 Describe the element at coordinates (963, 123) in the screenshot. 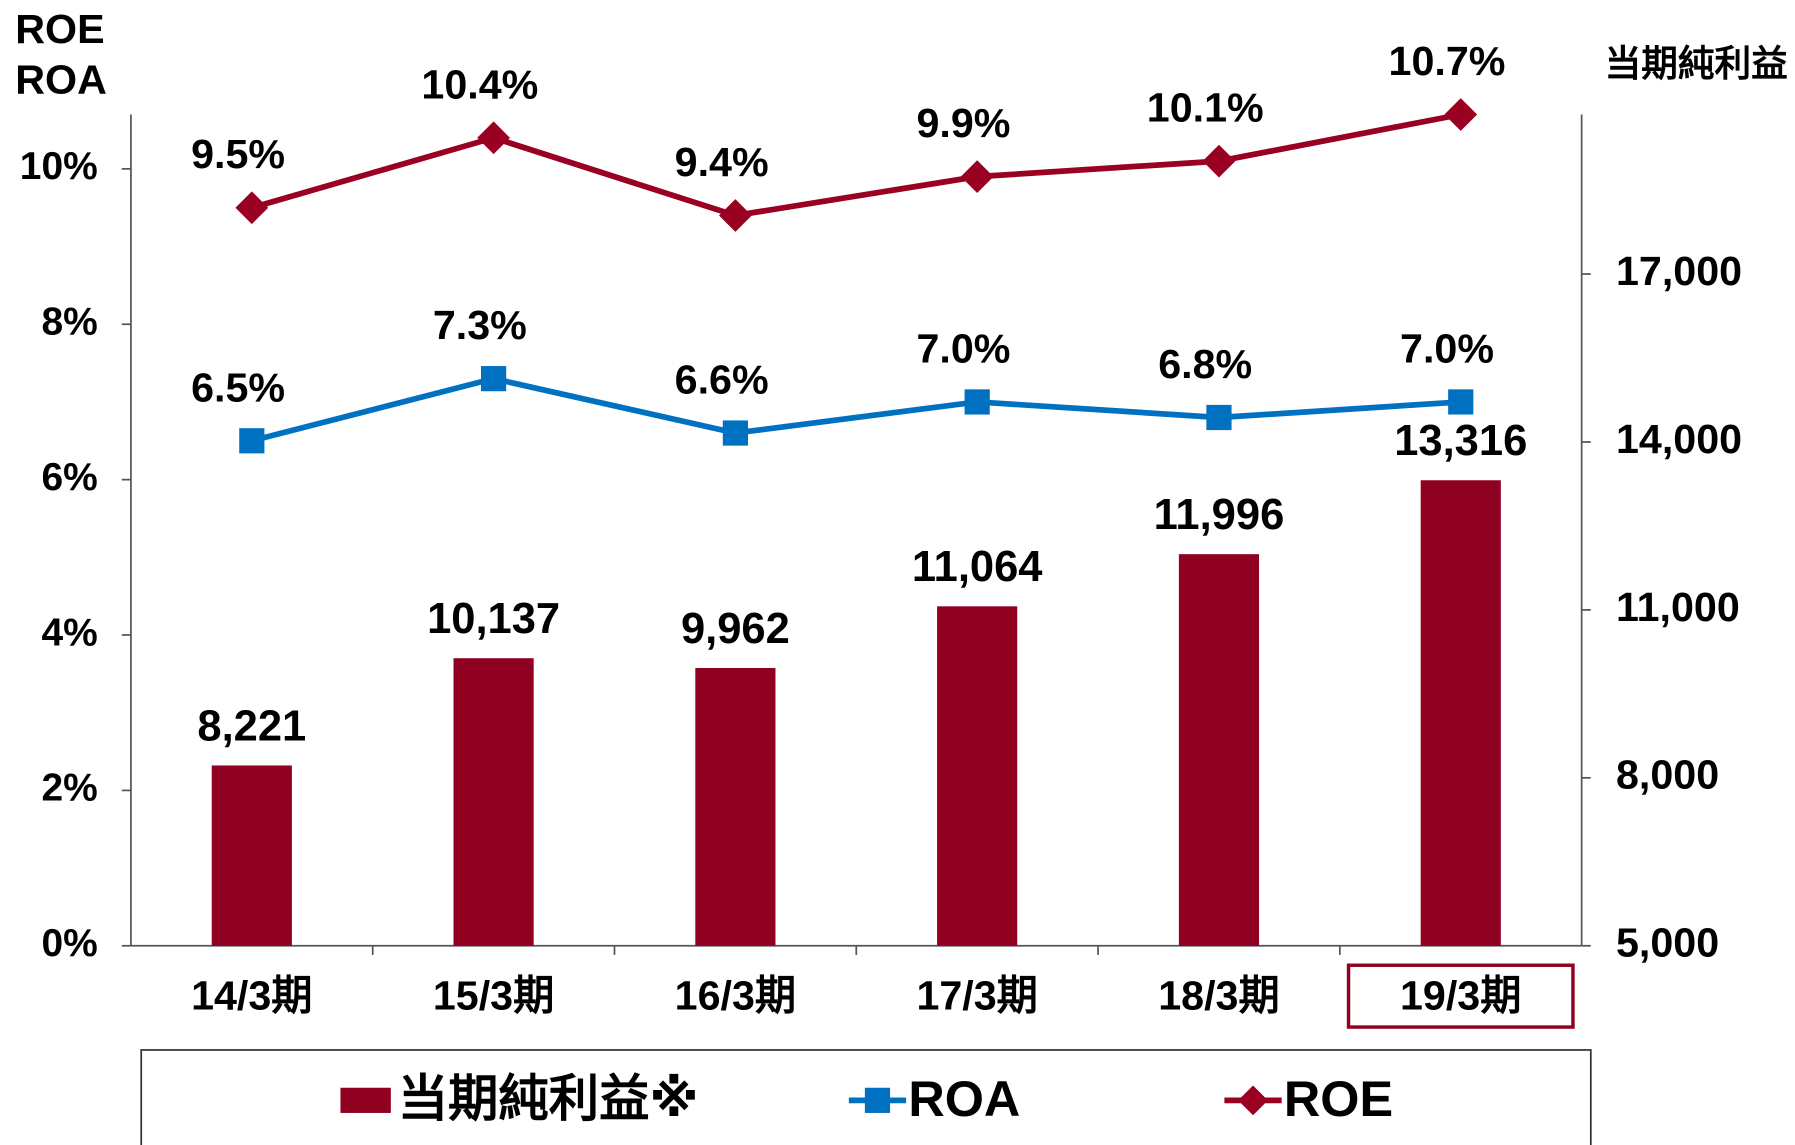

I see `point-value-label: 9.9%` at that location.